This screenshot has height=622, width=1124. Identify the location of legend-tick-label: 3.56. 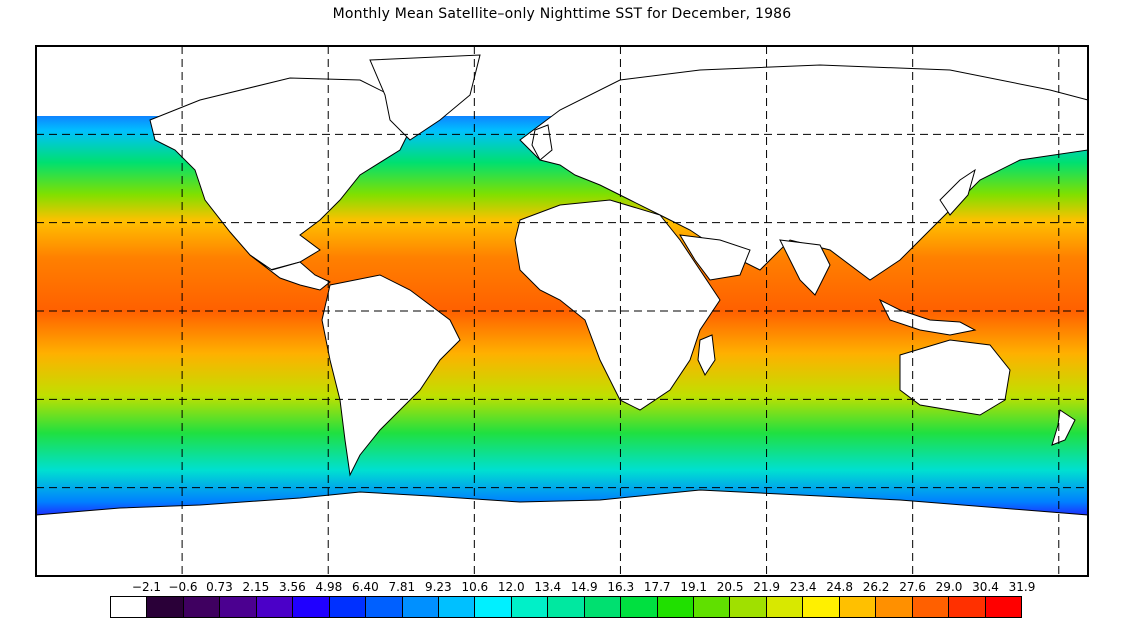
(292, 587).